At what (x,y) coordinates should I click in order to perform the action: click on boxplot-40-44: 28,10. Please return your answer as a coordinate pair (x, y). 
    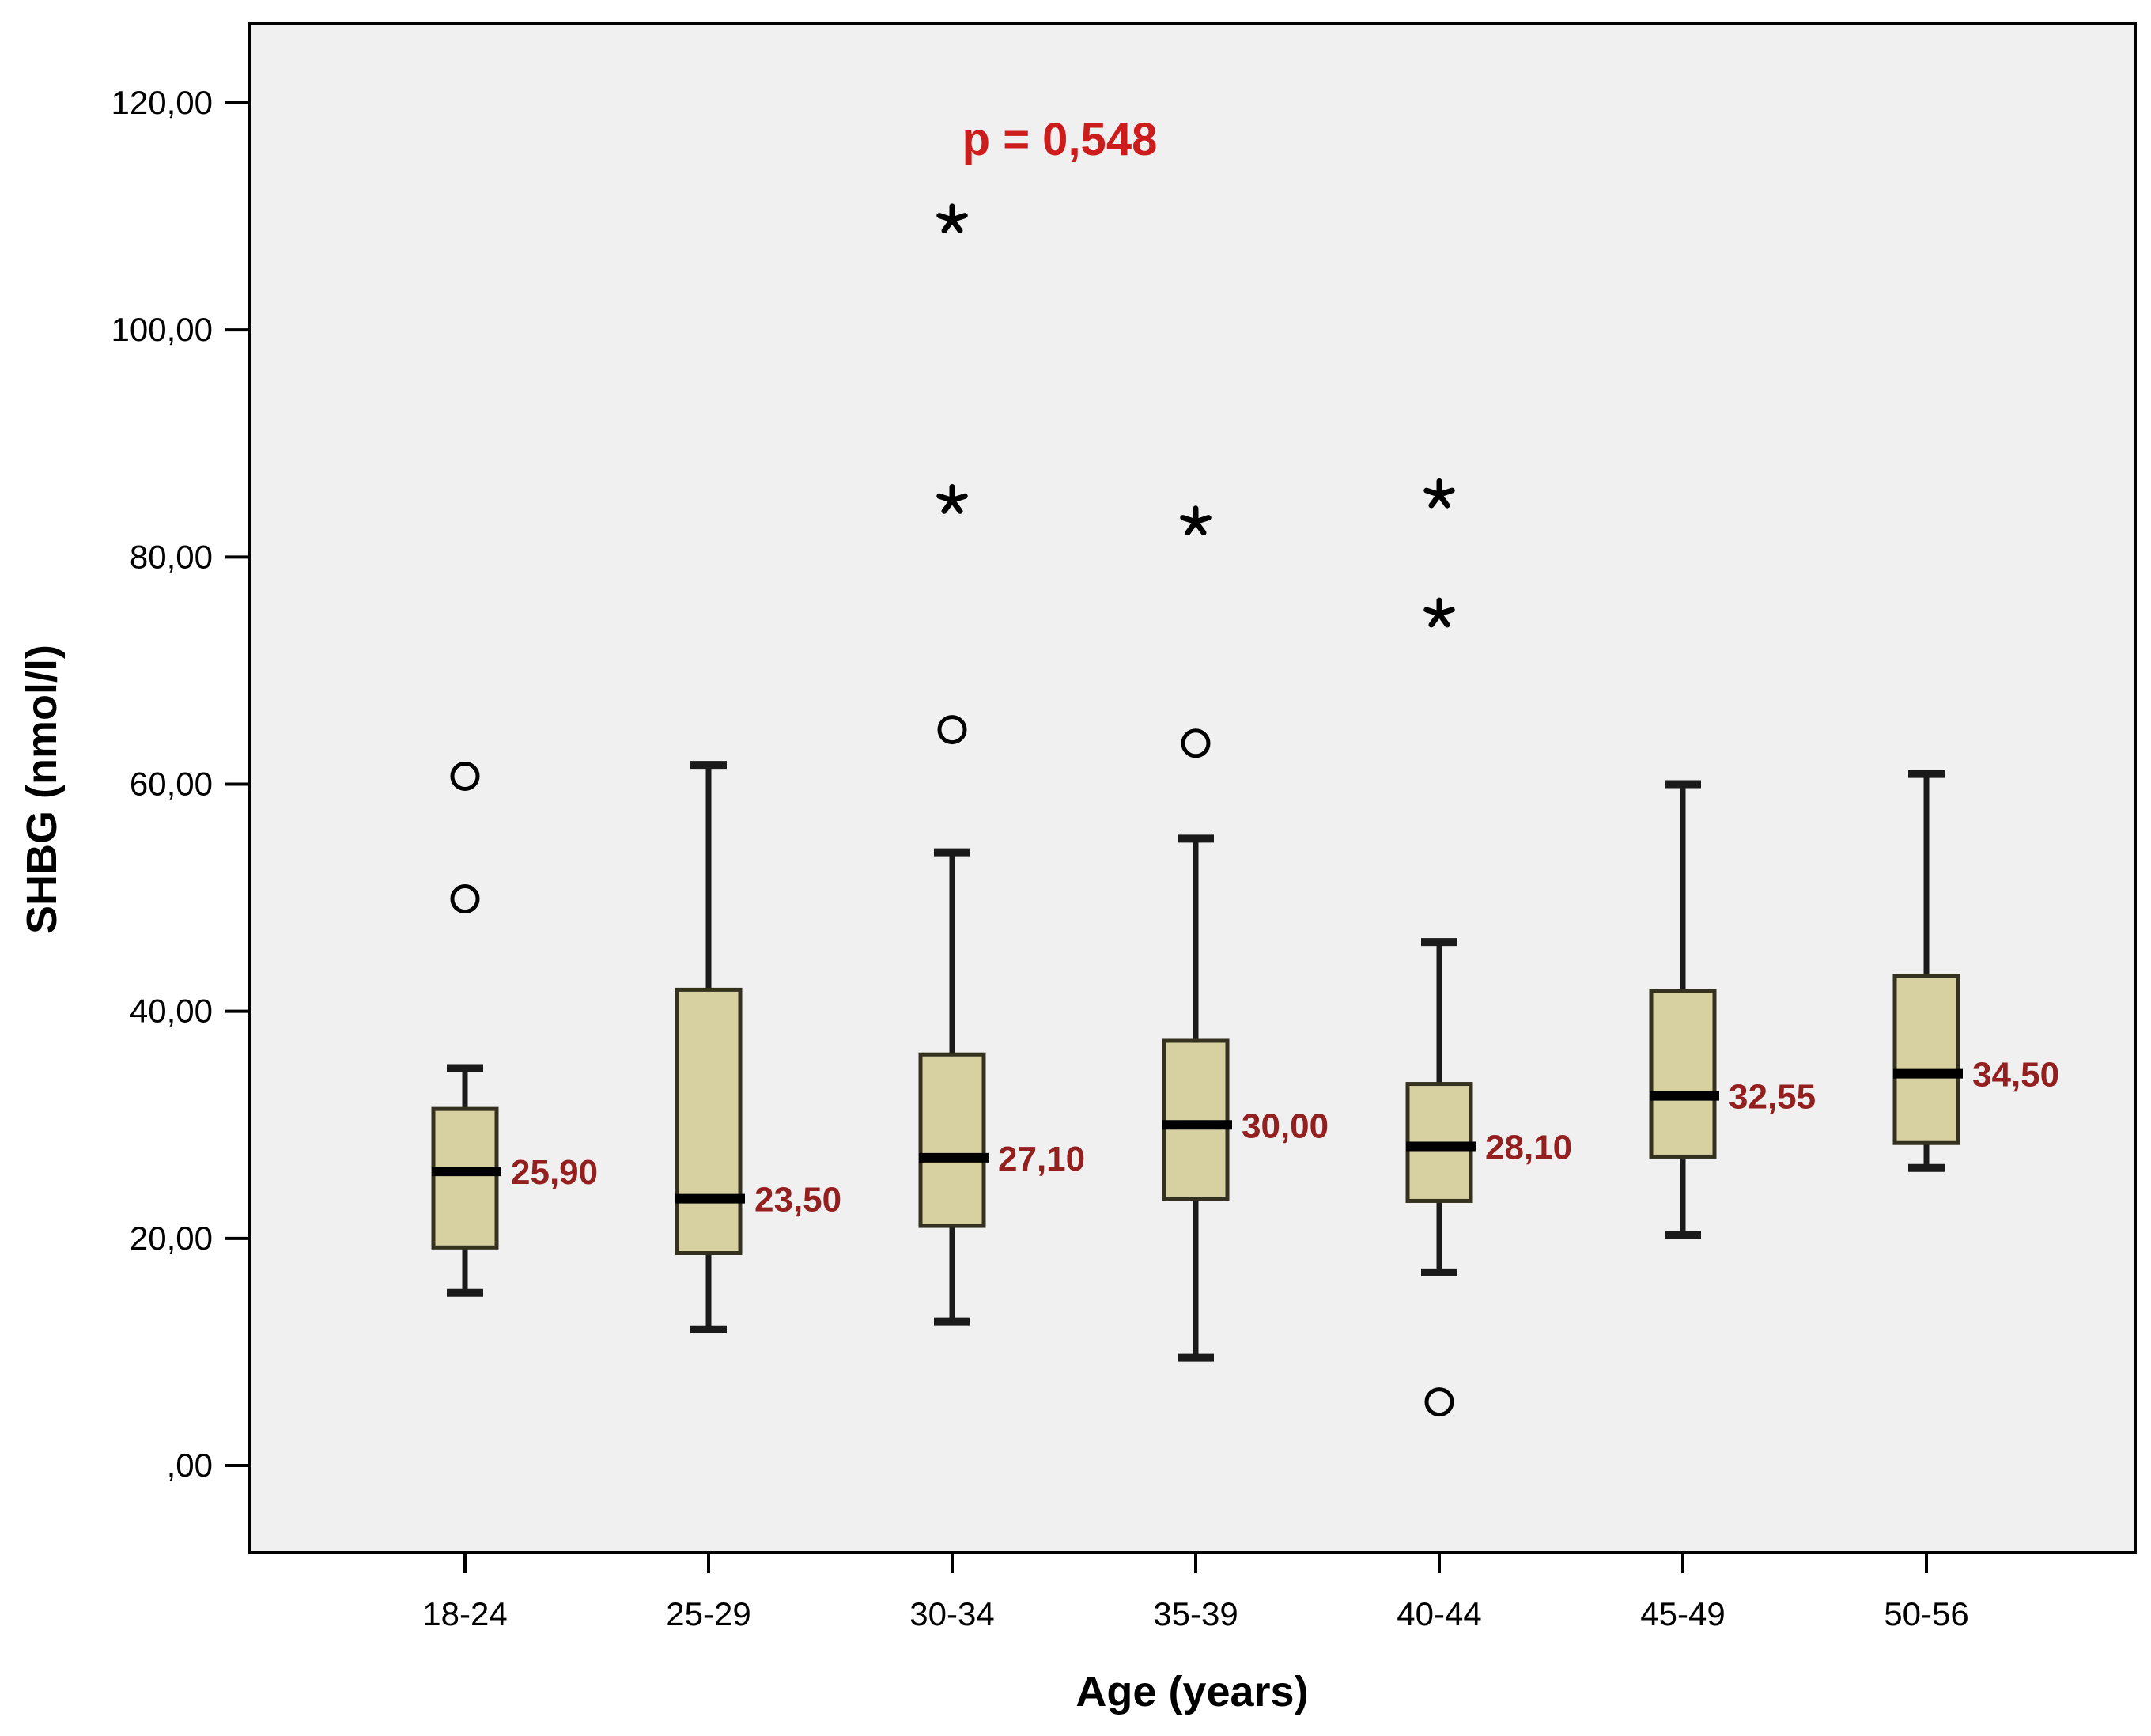
    Looking at the image, I should click on (1488, 948).